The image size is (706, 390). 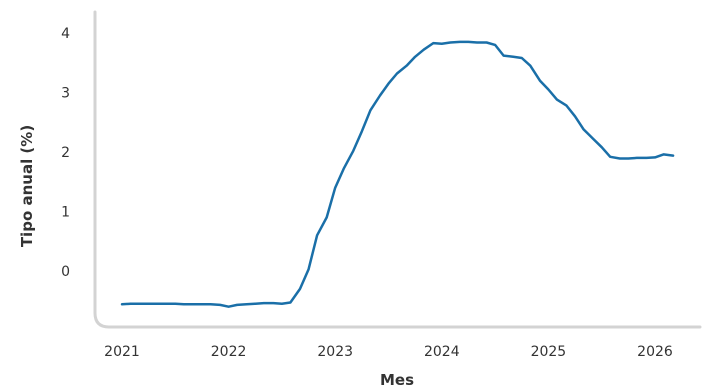 I want to click on y-axis-ticks: 0 1 2 3 4, so click(x=65, y=153).